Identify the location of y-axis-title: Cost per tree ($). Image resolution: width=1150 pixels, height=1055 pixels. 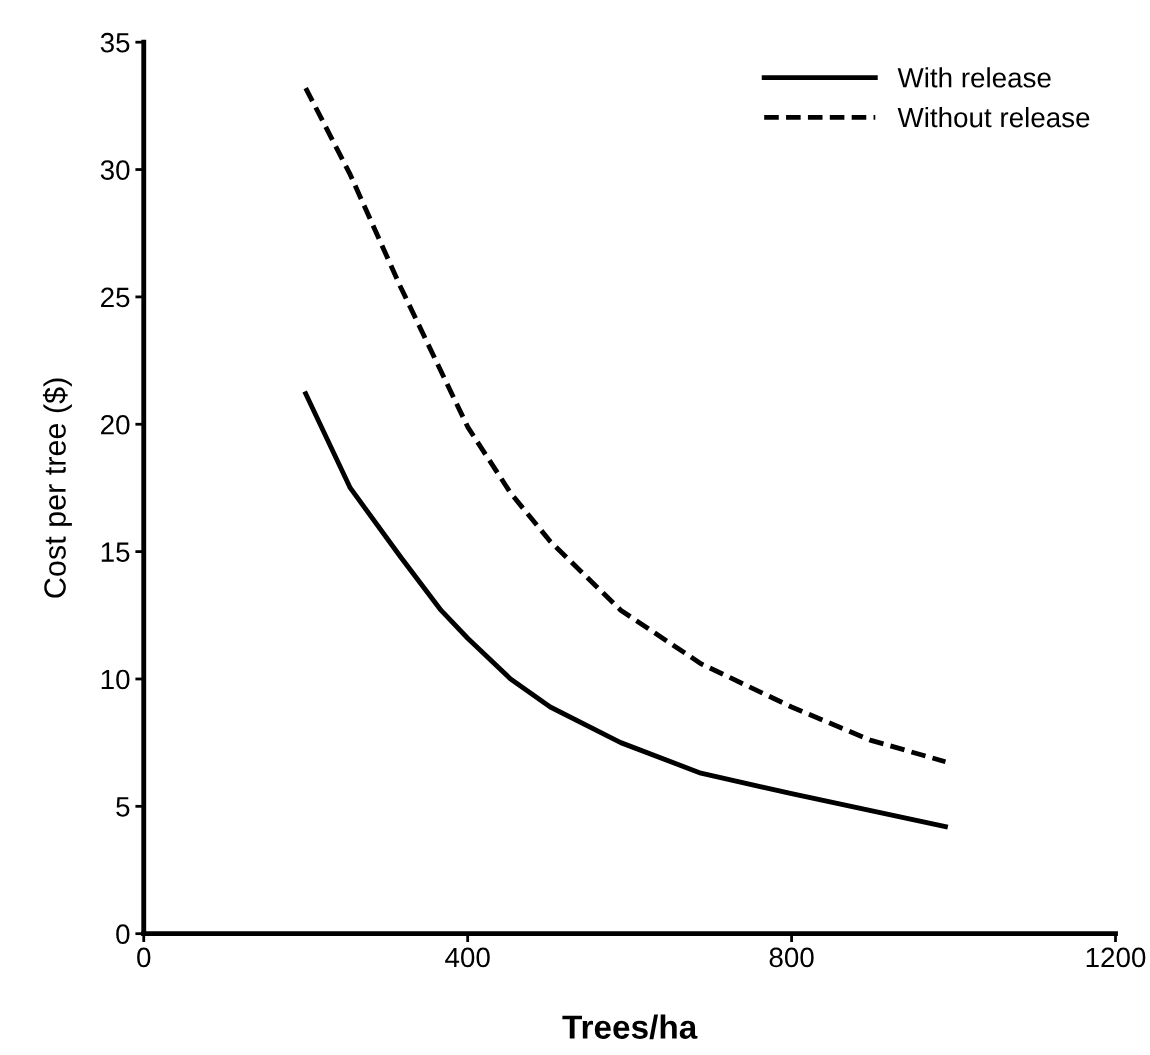
(57, 488).